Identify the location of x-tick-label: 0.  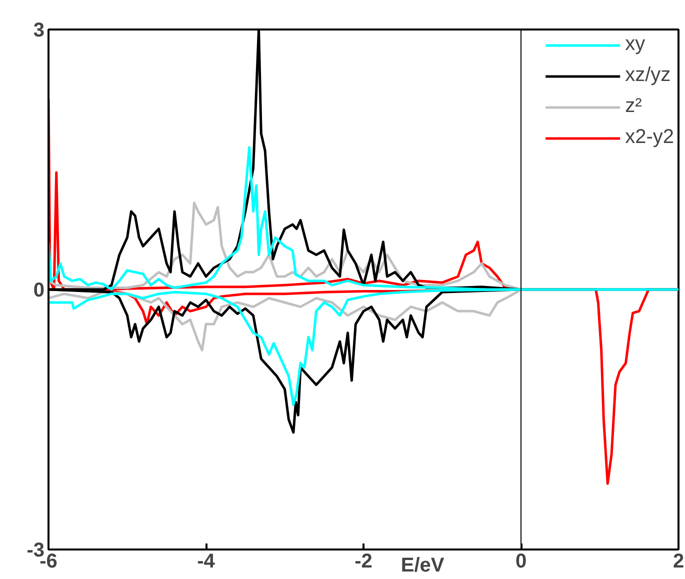
(521, 561).